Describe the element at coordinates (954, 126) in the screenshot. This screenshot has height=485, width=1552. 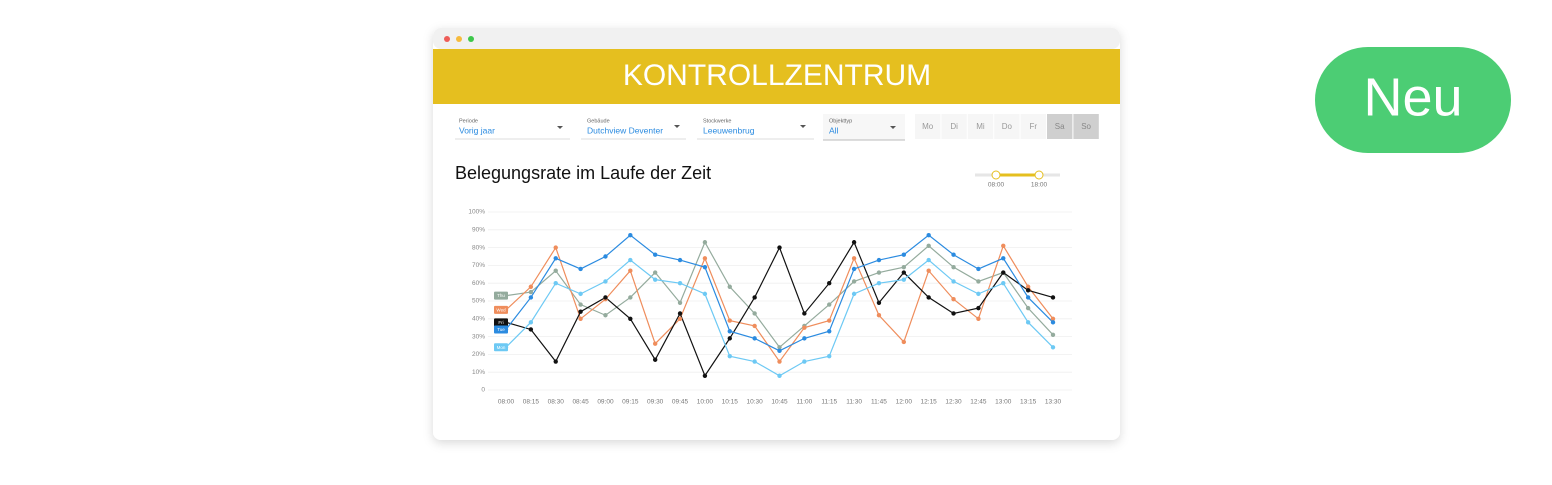
I see `day-toggle: Di` at that location.